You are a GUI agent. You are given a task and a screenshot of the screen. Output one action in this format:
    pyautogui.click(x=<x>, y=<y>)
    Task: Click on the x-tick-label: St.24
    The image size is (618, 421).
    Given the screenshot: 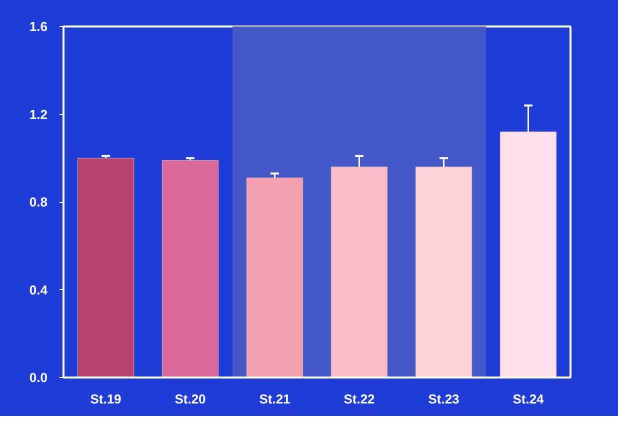 What is the action you would take?
    pyautogui.click(x=528, y=399)
    